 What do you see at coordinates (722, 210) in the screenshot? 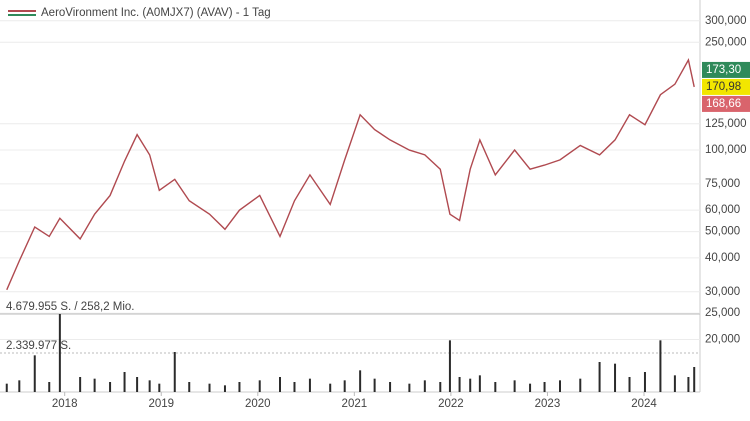
I see `y-tick-label: 60,000` at bounding box center [722, 210].